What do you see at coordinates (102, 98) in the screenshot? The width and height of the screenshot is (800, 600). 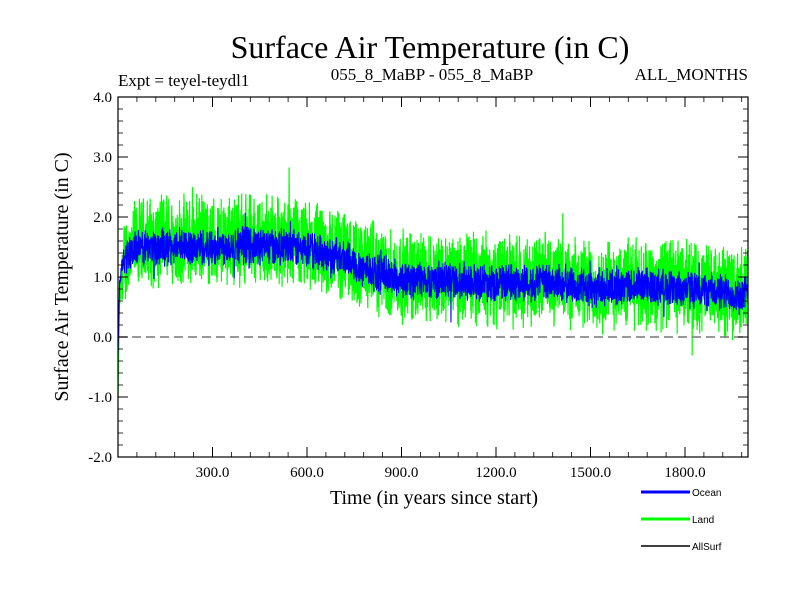 I see `y-tick-label: 4.0` at bounding box center [102, 98].